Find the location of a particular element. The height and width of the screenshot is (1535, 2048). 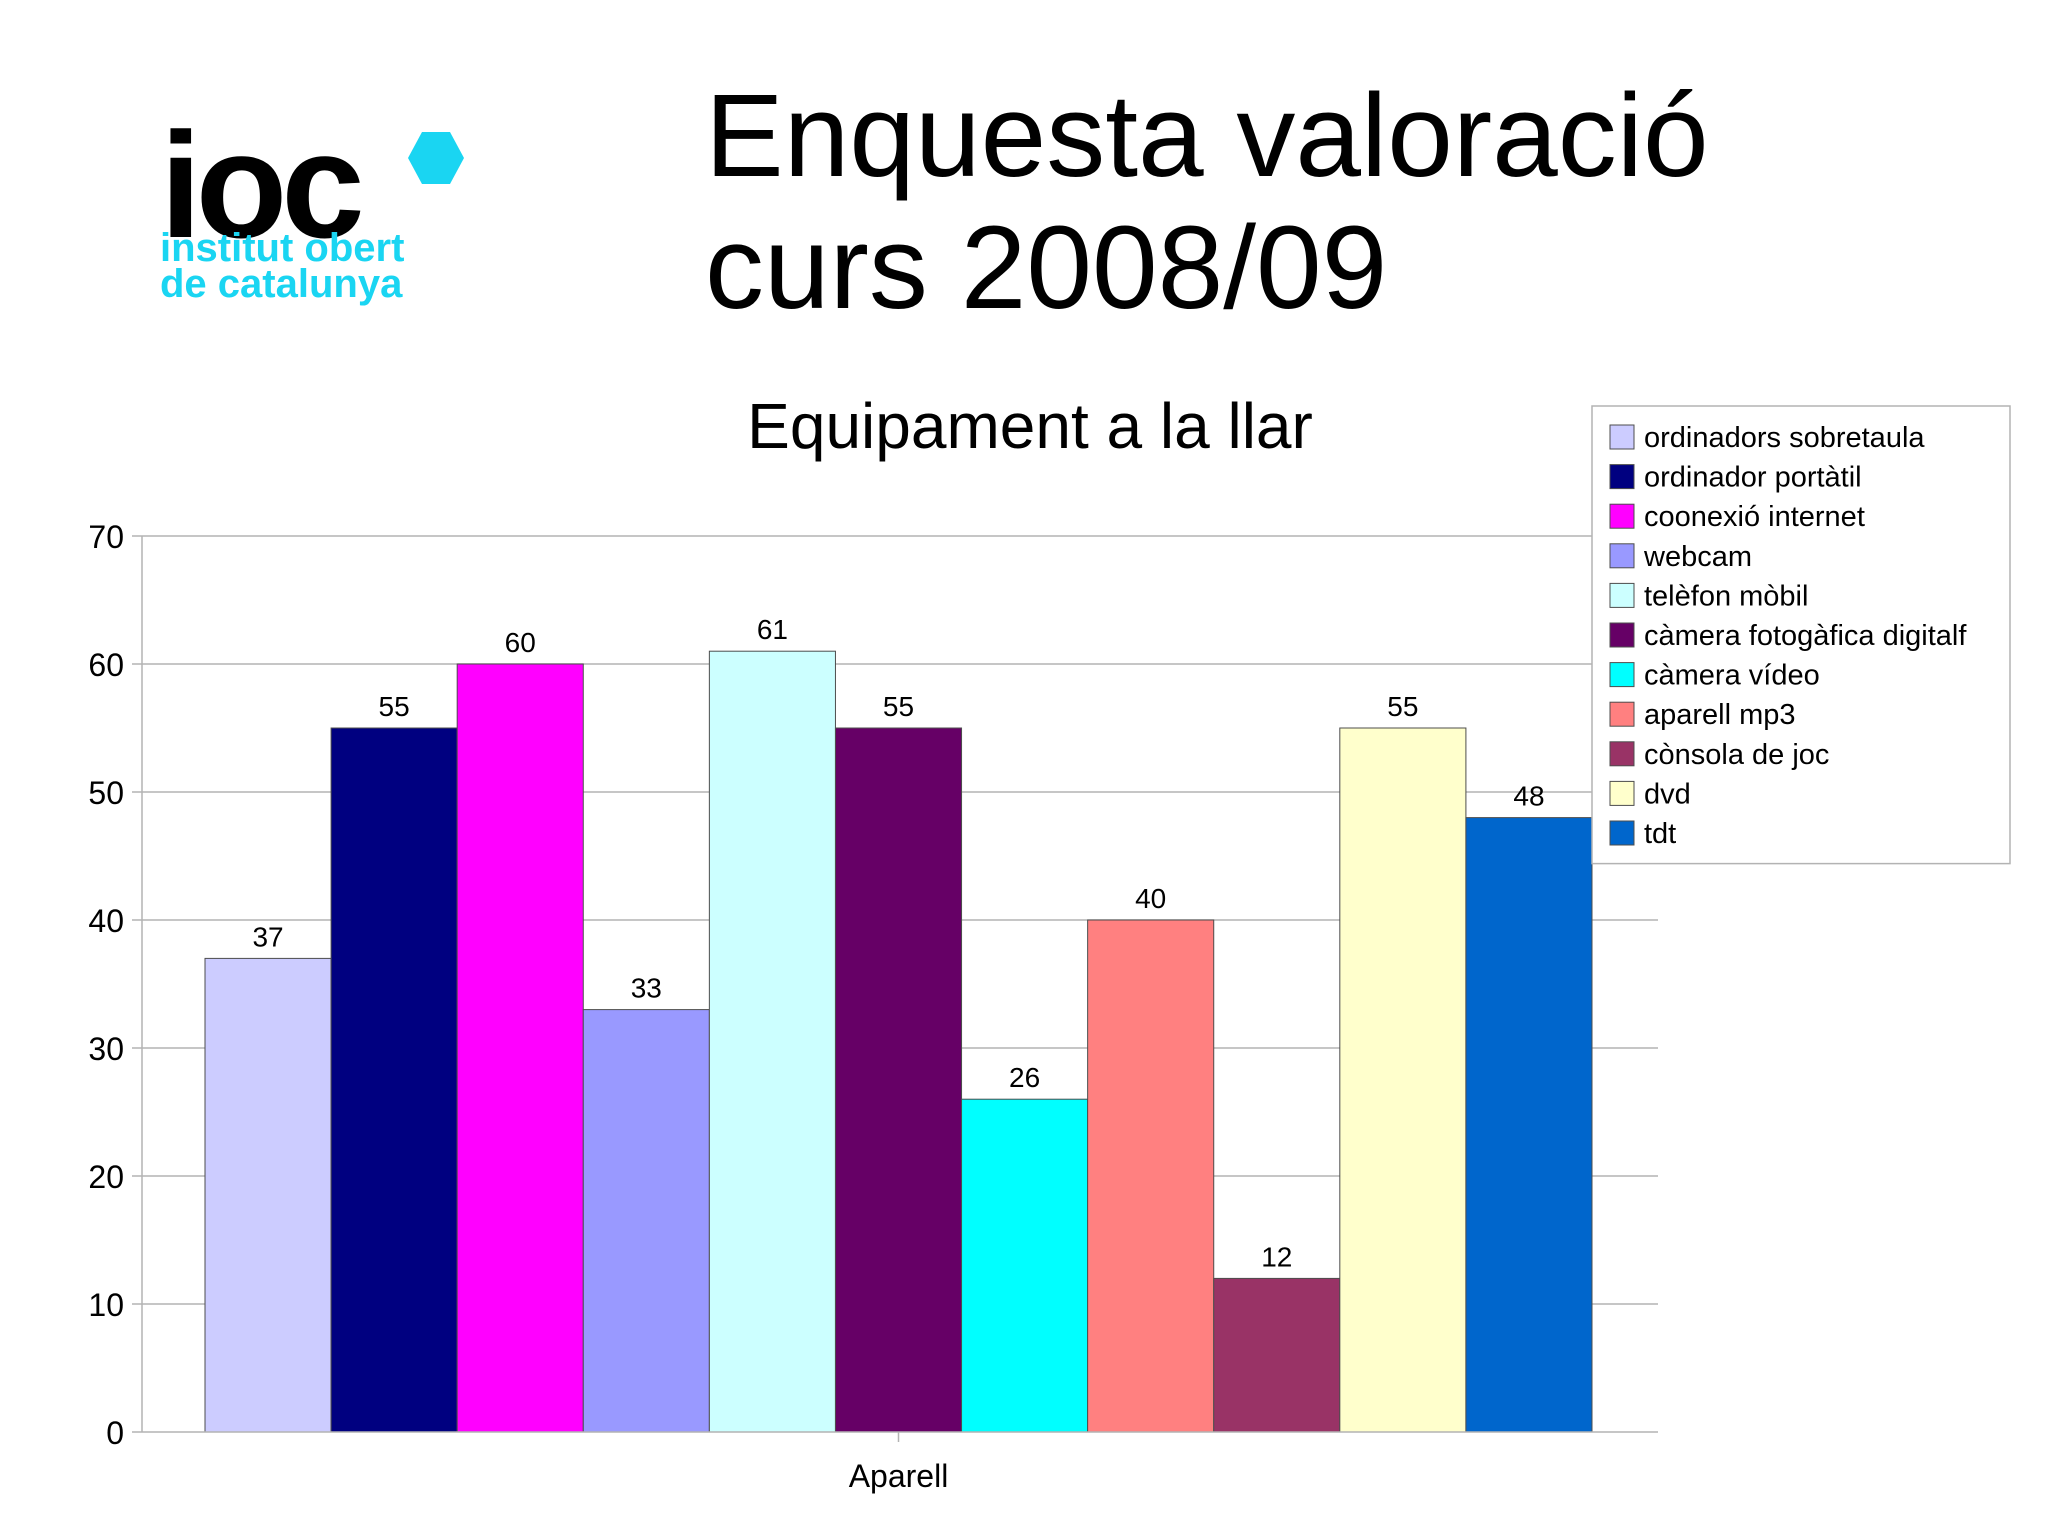

legend-entry: telèfon mòbil is located at coordinates (1726, 596).